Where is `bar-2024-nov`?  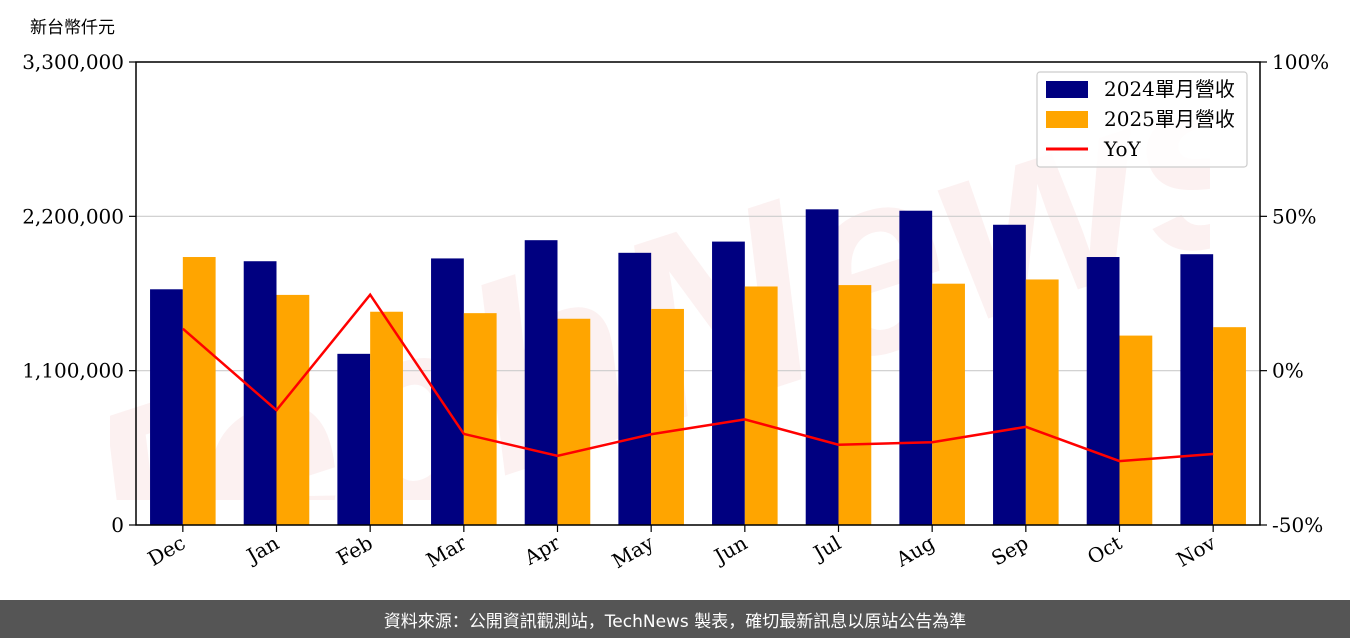 bar-2024-nov is located at coordinates (1197, 389).